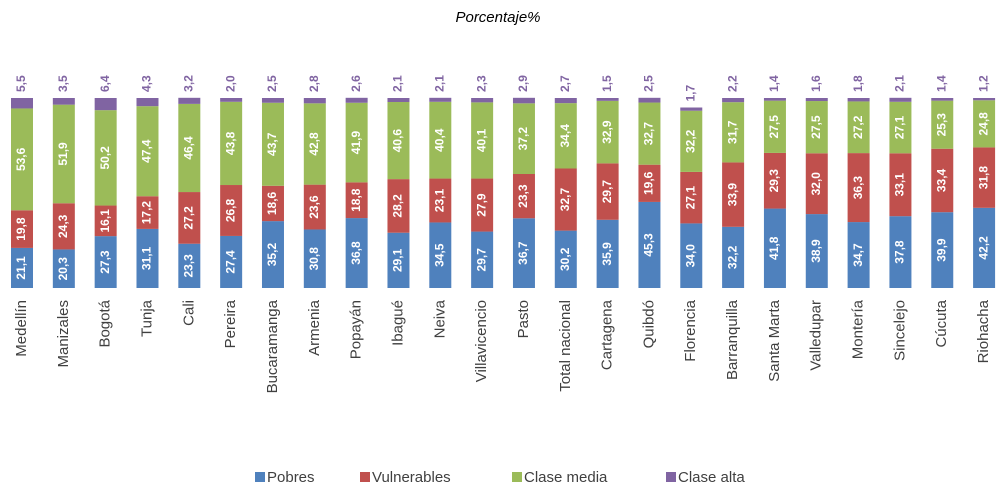 The image size is (996, 489). I want to click on data-label: 33,1, so click(900, 185).